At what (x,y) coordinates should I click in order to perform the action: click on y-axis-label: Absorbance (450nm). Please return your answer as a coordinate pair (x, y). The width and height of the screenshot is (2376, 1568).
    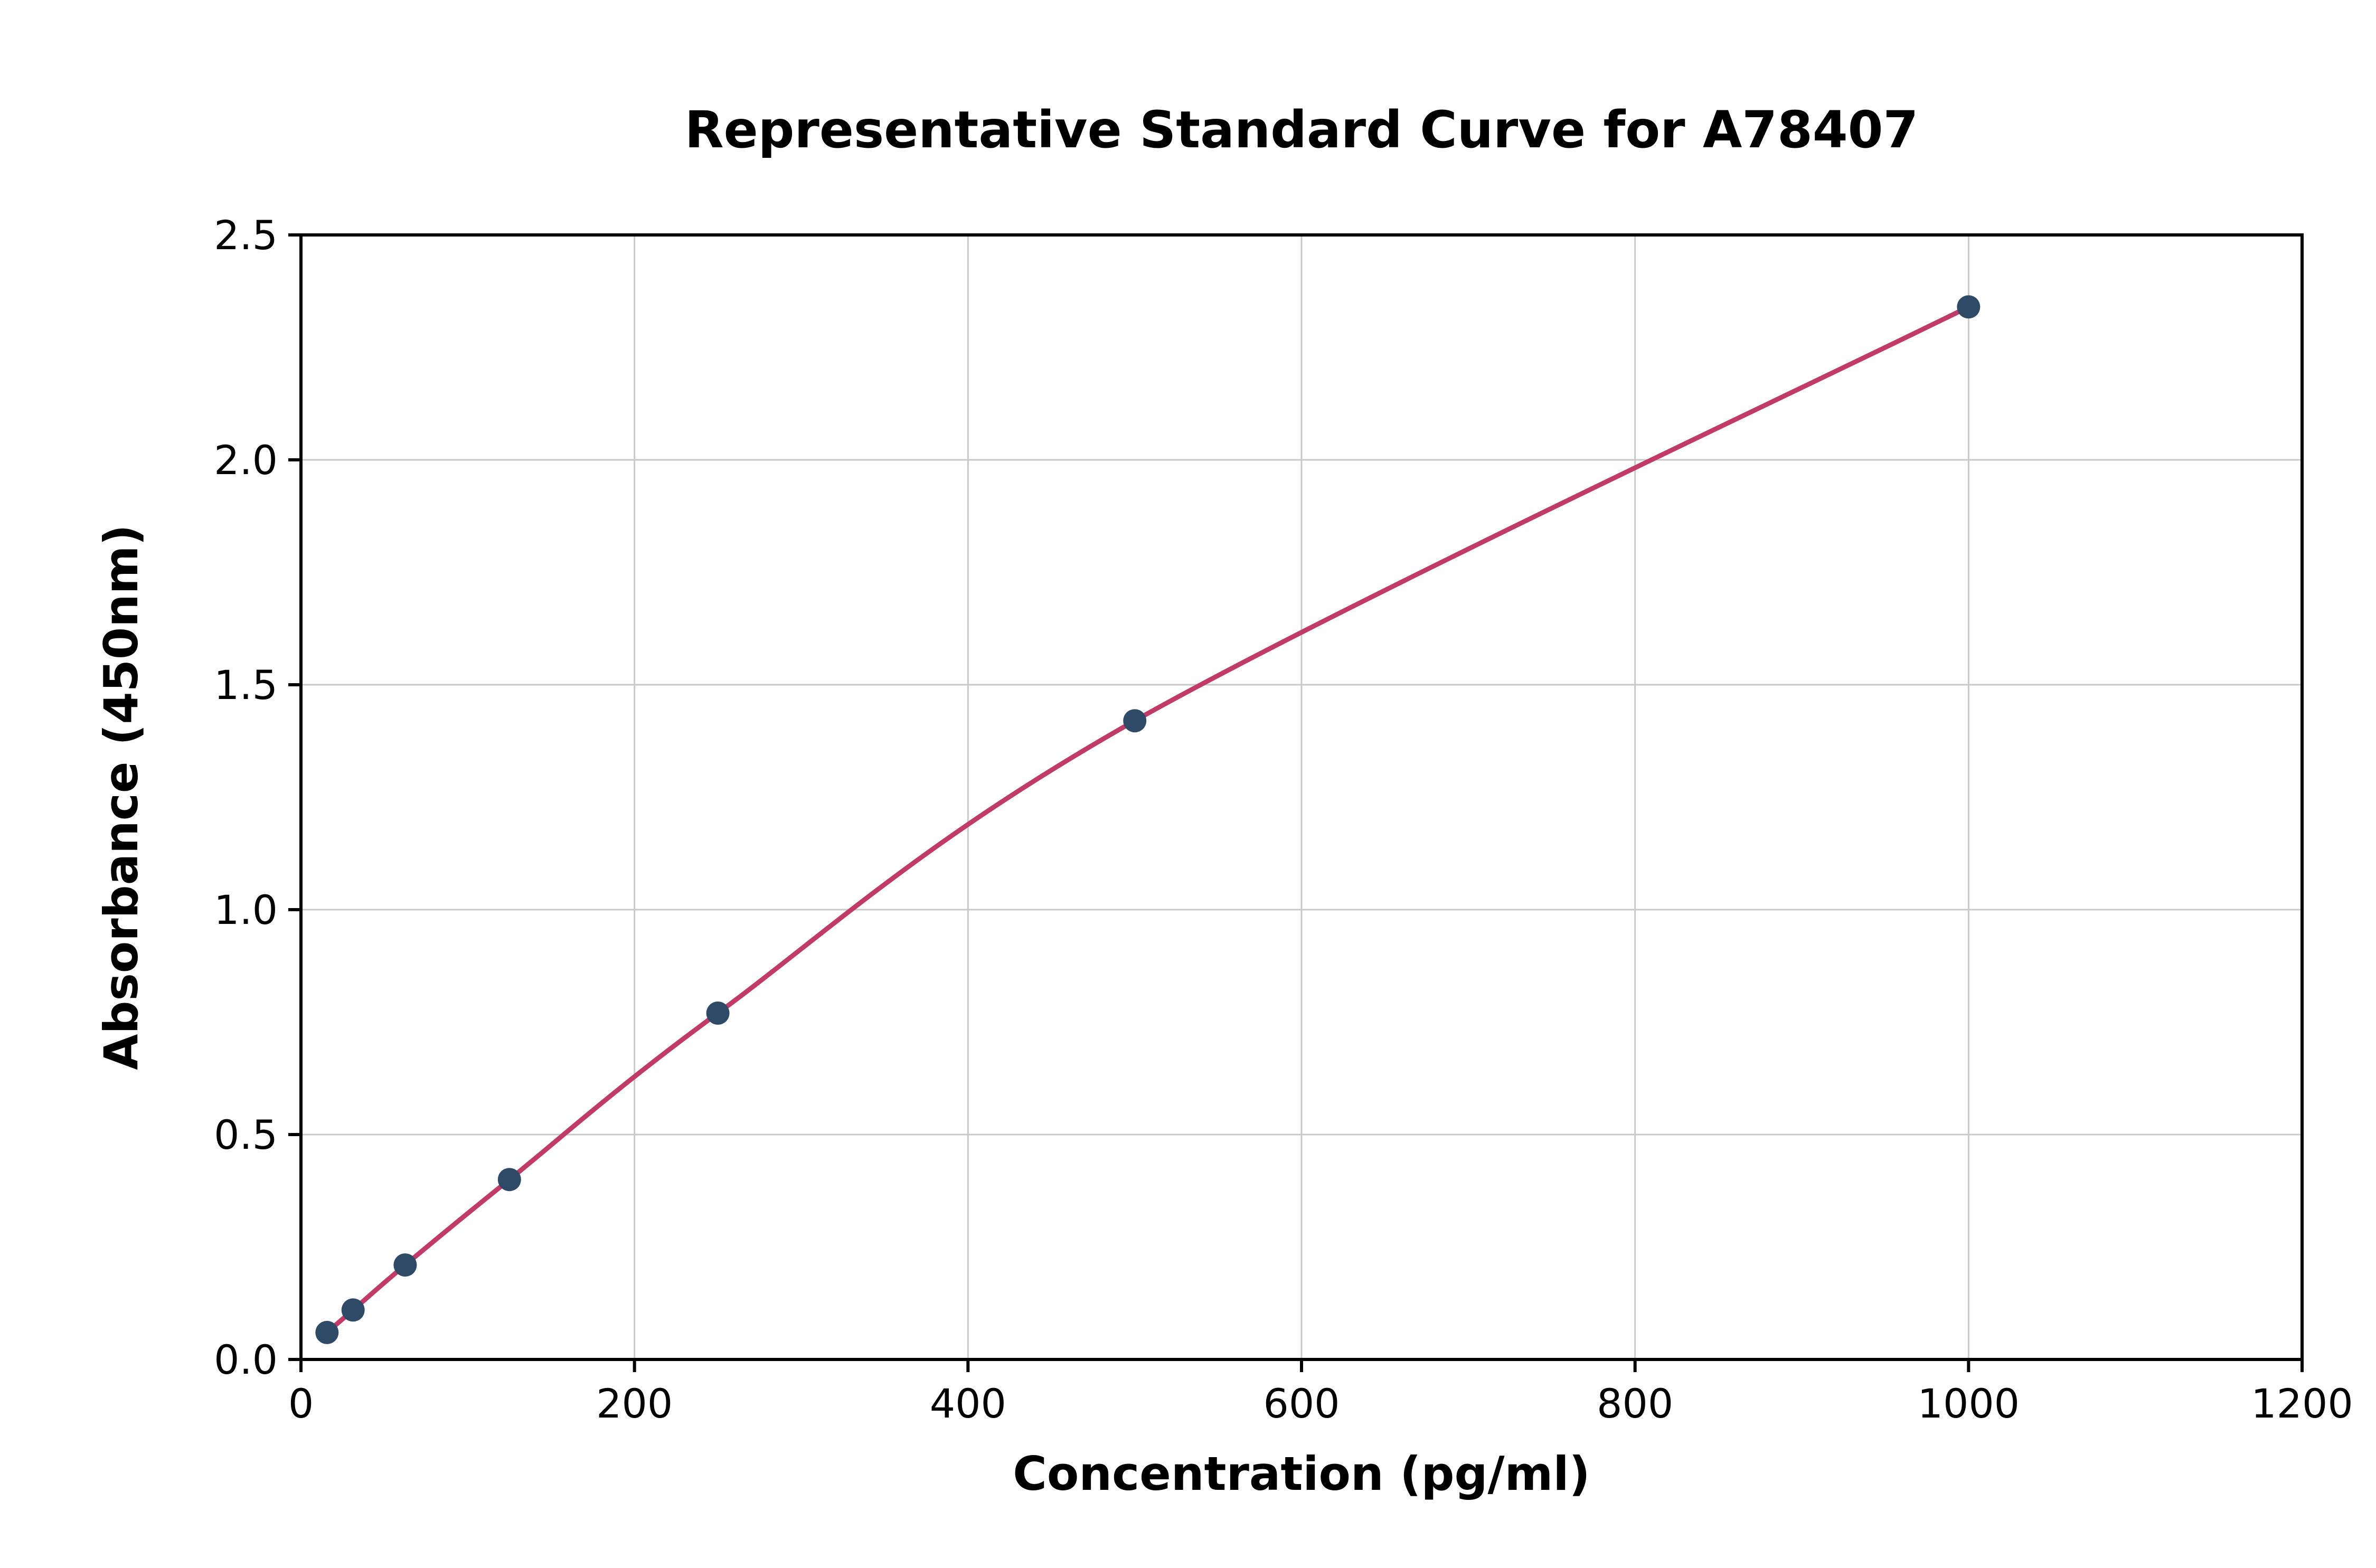
    Looking at the image, I should click on (121, 797).